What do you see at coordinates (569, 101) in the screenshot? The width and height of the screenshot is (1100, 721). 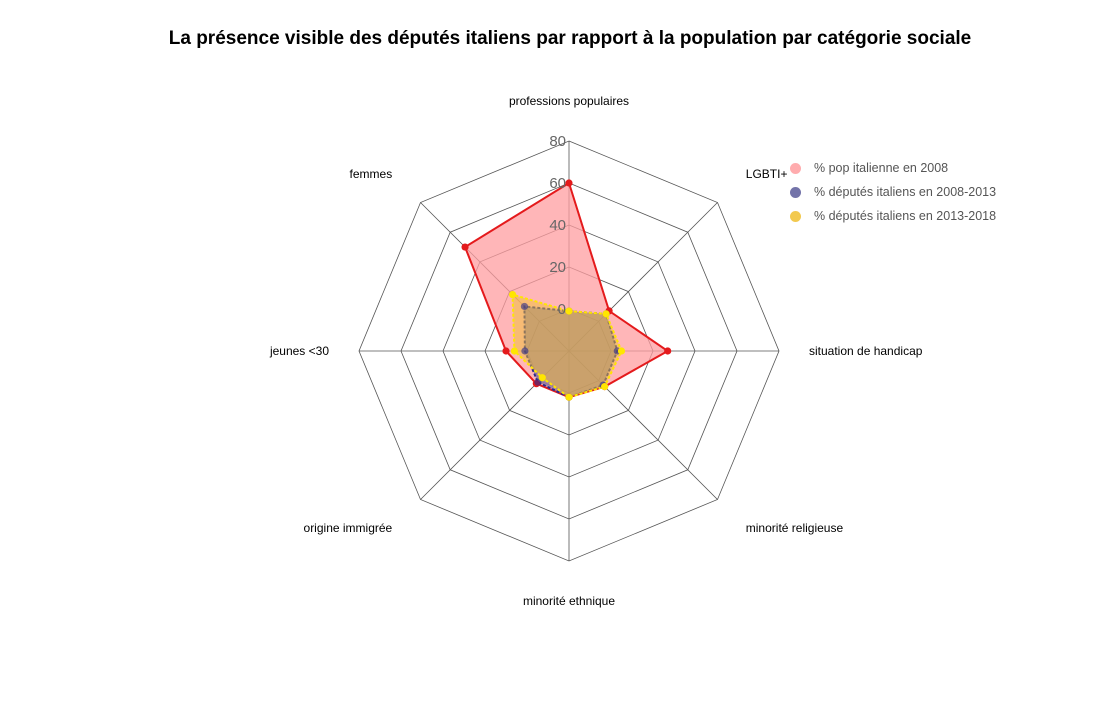 I see `axis-label: professions populaires` at bounding box center [569, 101].